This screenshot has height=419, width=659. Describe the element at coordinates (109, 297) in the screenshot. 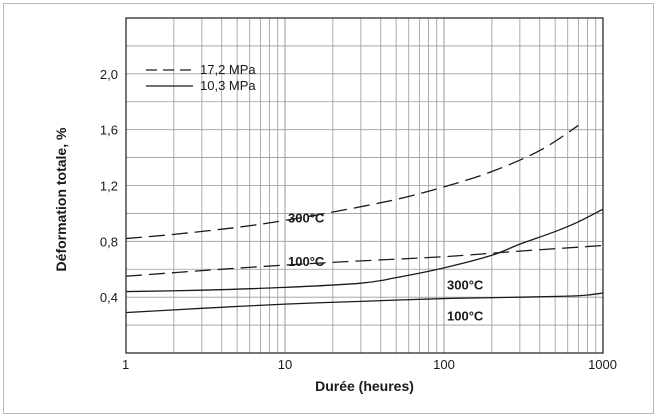

I see `y-tick-label: 0,4` at that location.